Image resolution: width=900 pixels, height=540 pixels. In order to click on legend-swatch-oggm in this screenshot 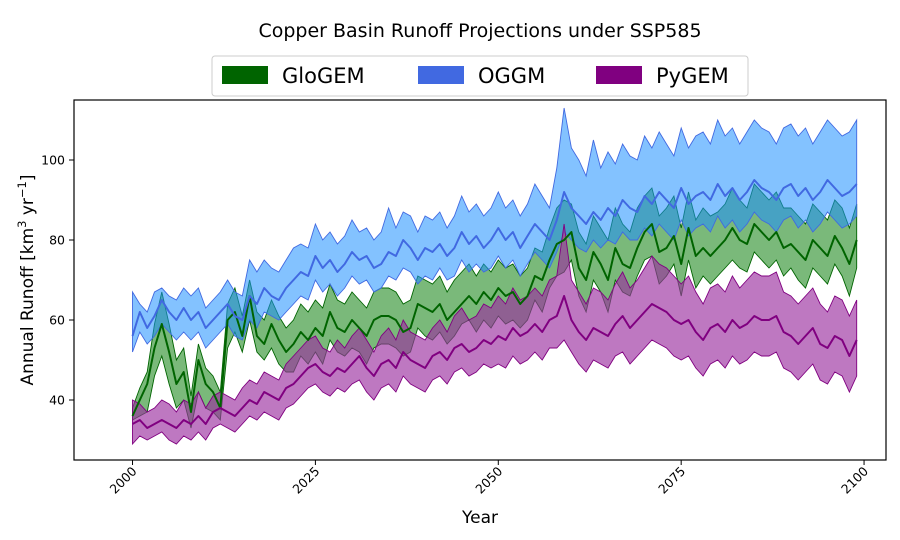, I will do `click(441, 75)`.